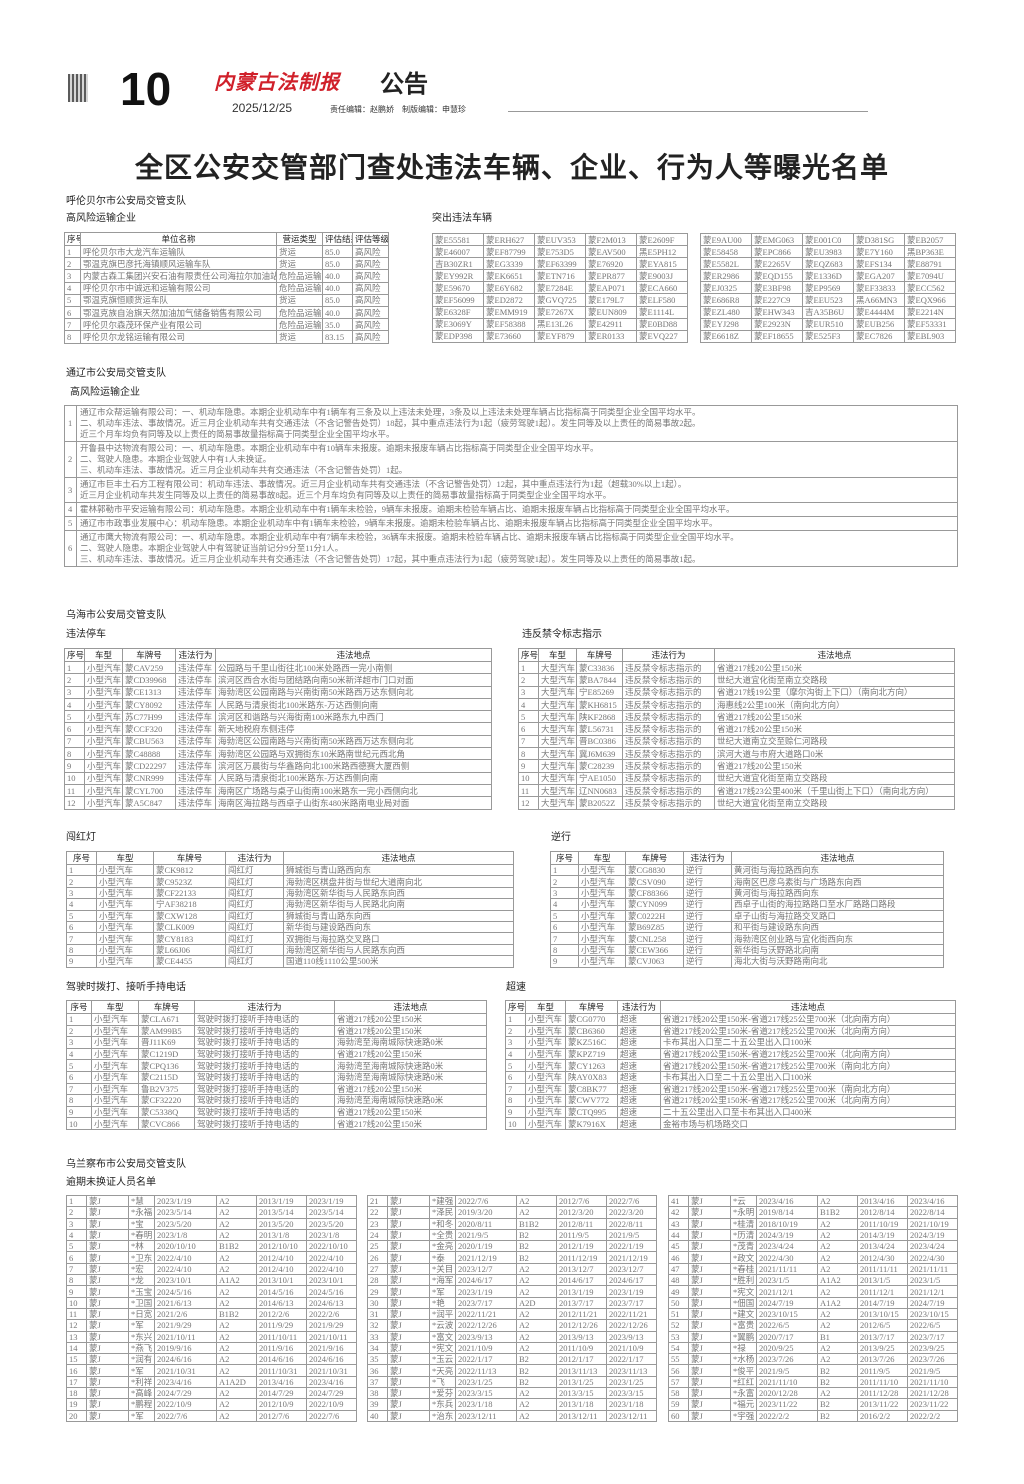 The image size is (1024, 1484). Describe the element at coordinates (932, 1280) in the screenshot. I see `table-cell: 2023/1/5` at that location.